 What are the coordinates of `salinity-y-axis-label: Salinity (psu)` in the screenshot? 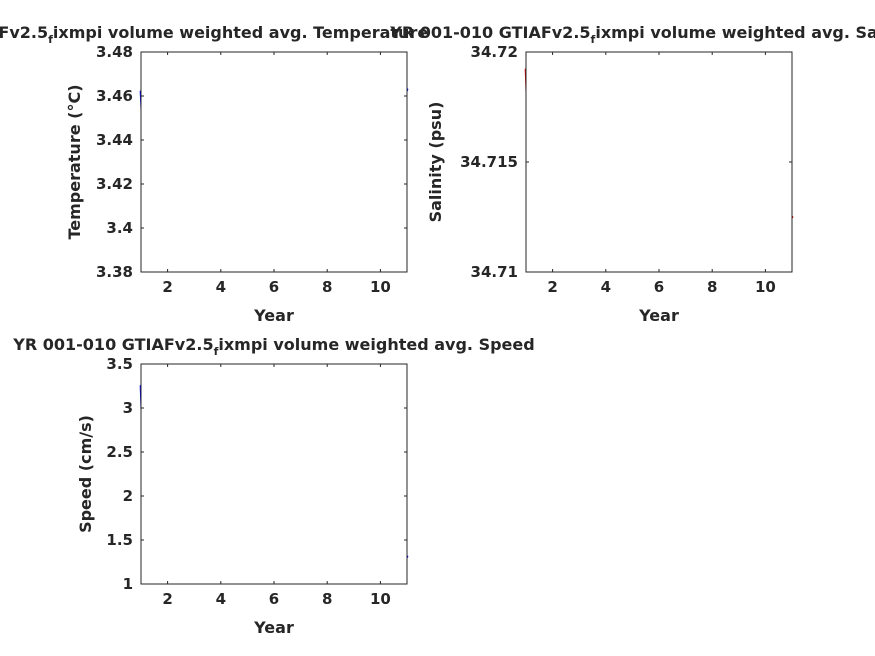 It's located at (435, 162).